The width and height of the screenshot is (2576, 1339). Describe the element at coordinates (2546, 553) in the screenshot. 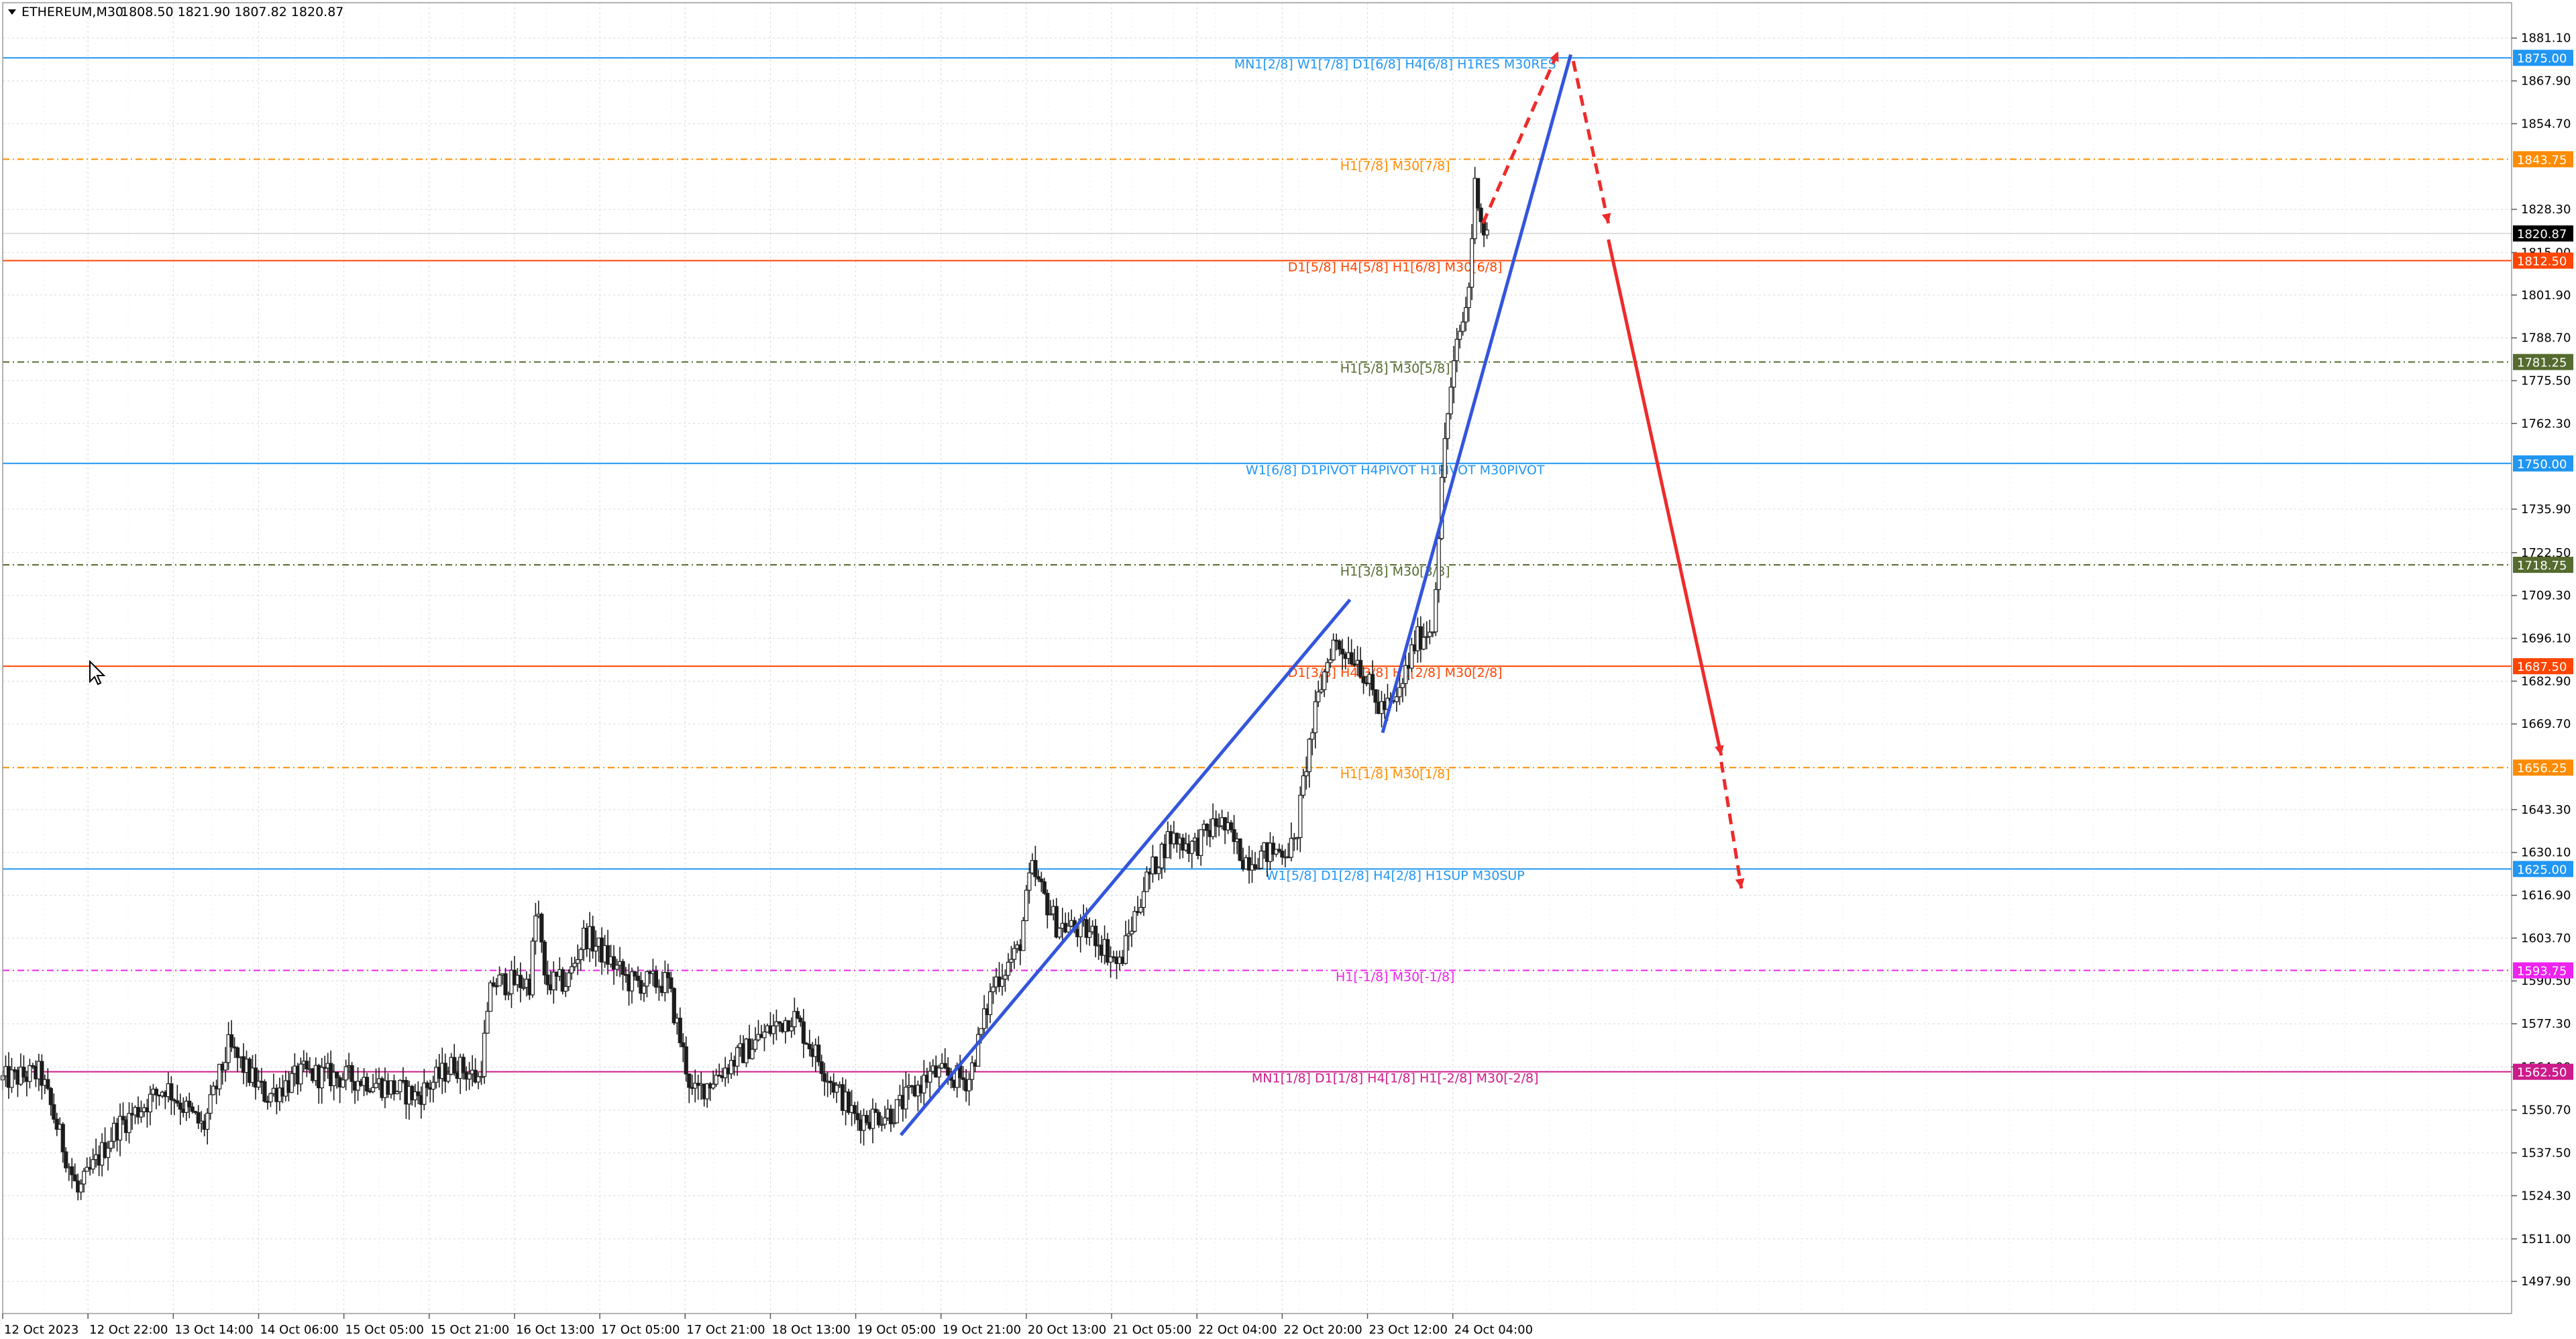

I see `y-tick-label: 1722.50` at that location.